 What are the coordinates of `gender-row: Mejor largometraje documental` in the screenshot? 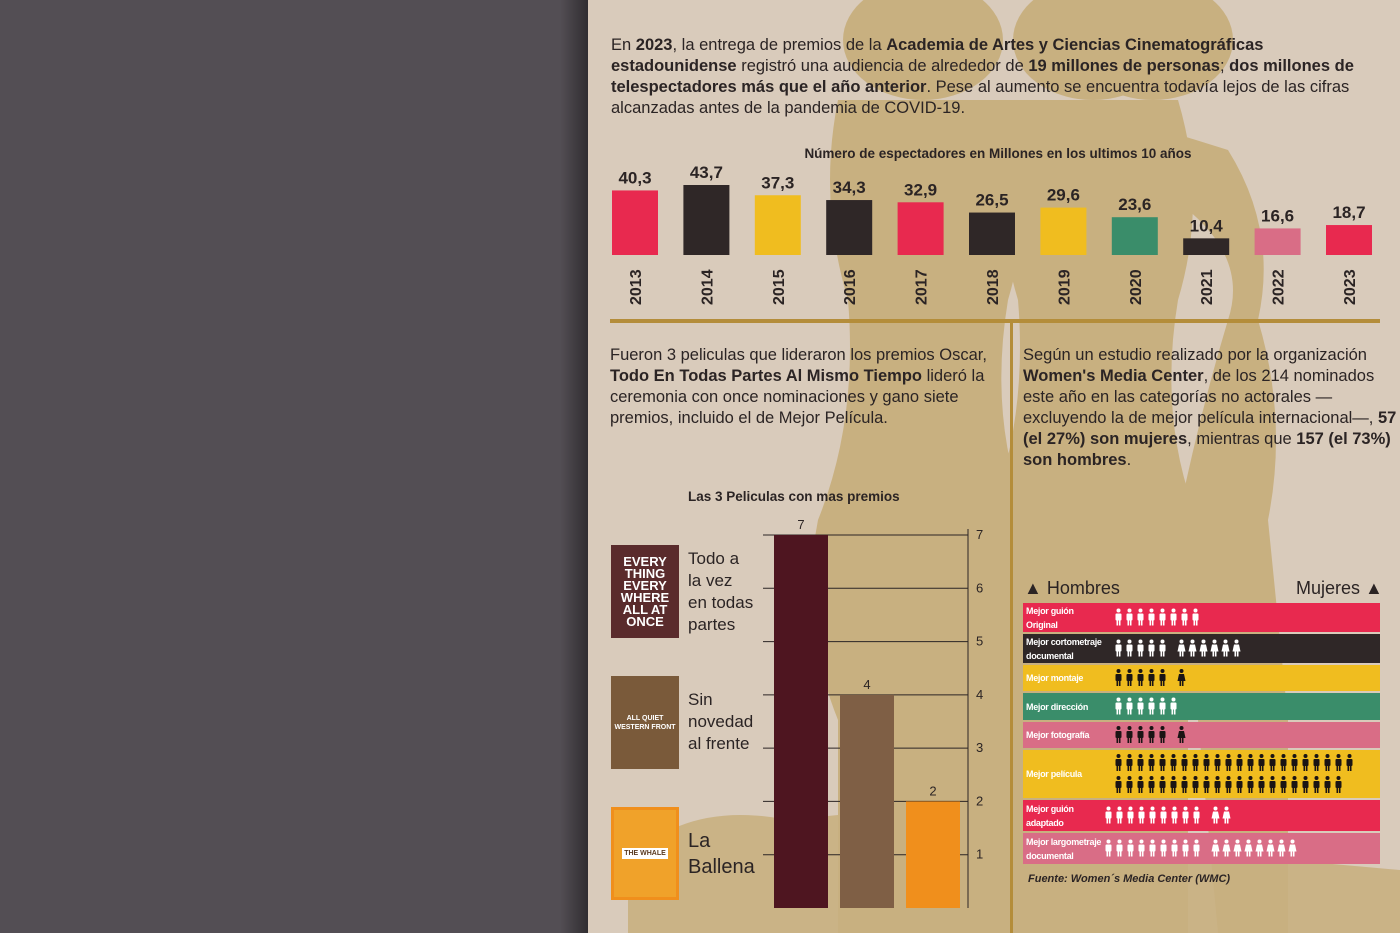 It's located at (1201, 848).